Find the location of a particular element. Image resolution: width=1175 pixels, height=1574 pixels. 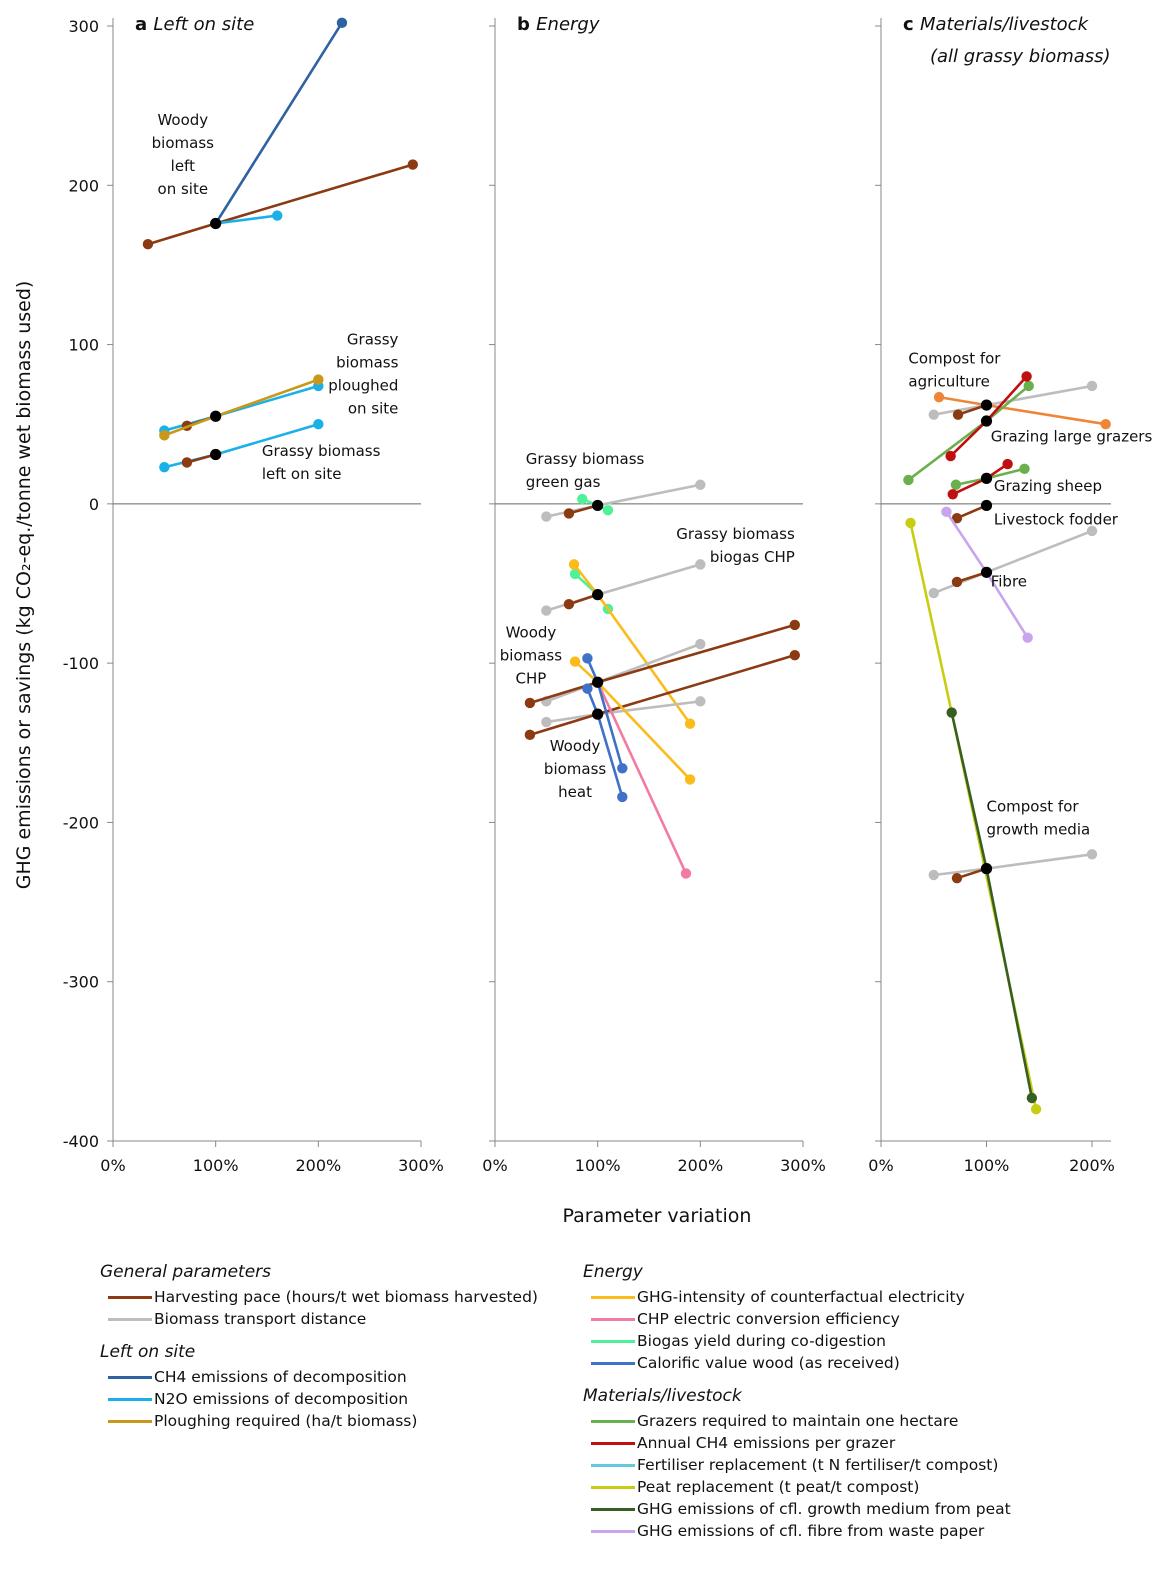

legend-heading: Materials/livestock is located at coordinates (662, 1396).